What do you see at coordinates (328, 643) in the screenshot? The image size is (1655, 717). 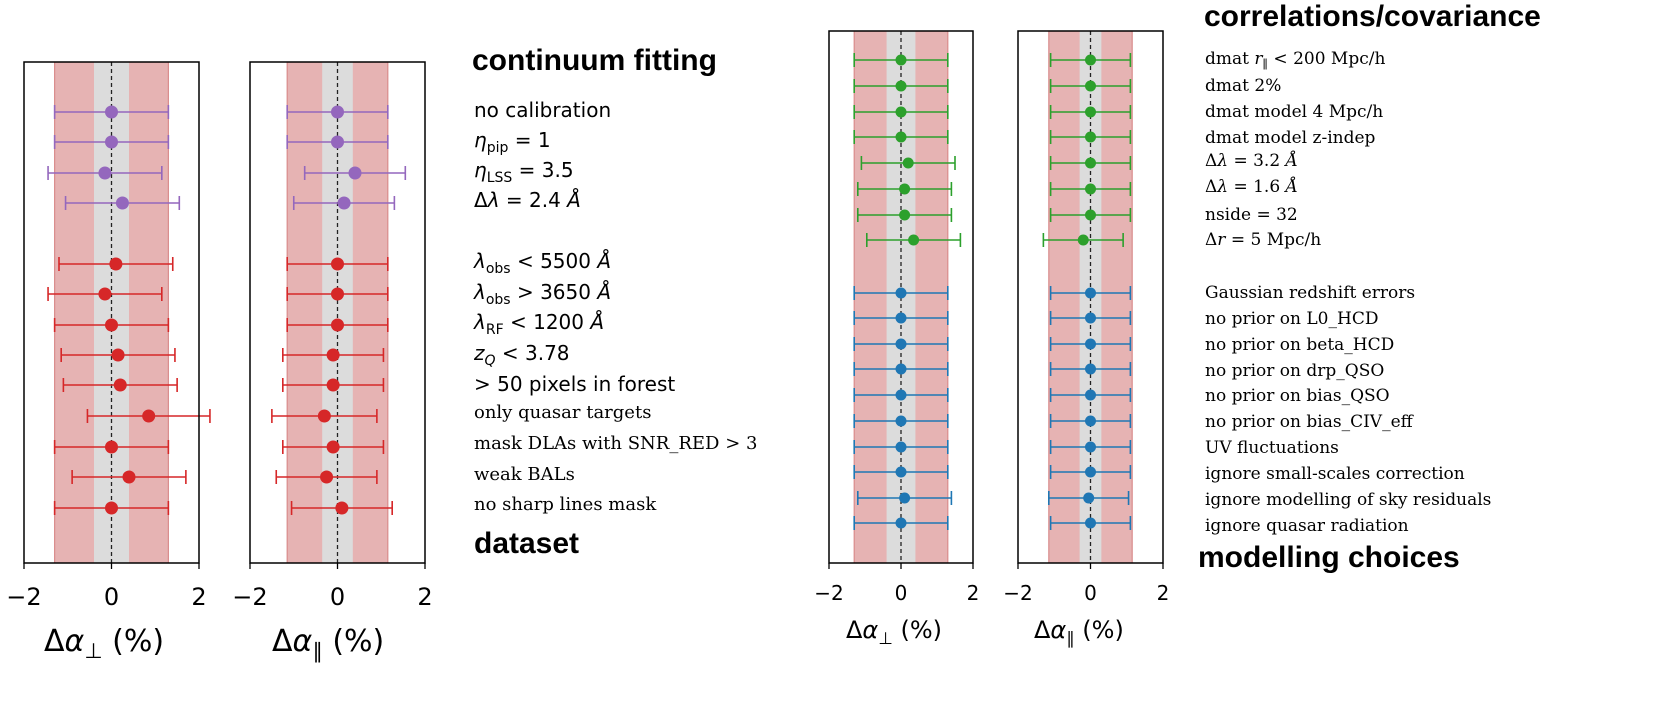 I see `x-axis-title-left-par: Δα∥ (%)` at bounding box center [328, 643].